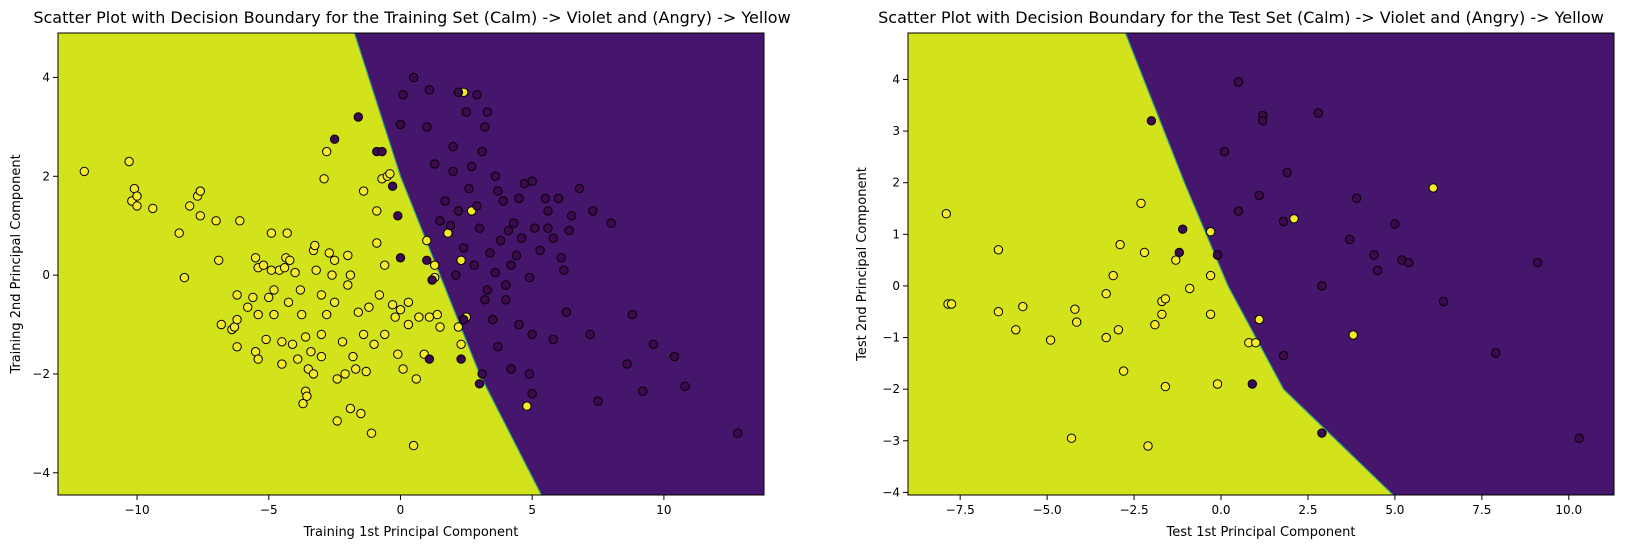 This screenshot has height=547, width=1646. What do you see at coordinates (401, 510) in the screenshot?
I see `training-x-tick-label: 0` at bounding box center [401, 510].